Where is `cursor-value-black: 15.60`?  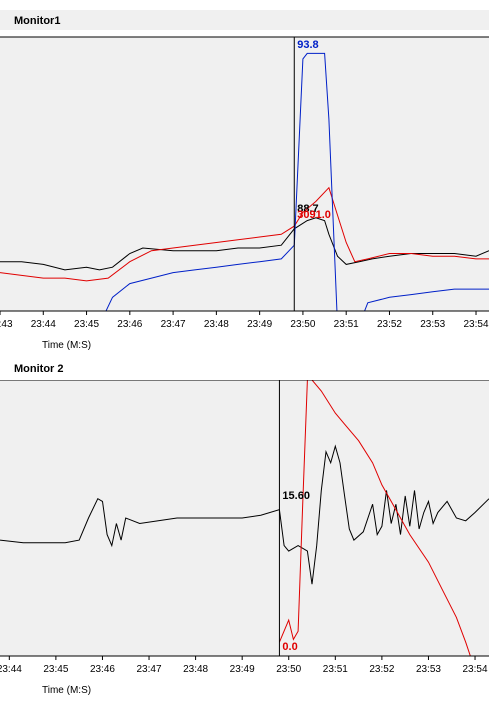 cursor-value-black: 15.60 is located at coordinates (296, 496).